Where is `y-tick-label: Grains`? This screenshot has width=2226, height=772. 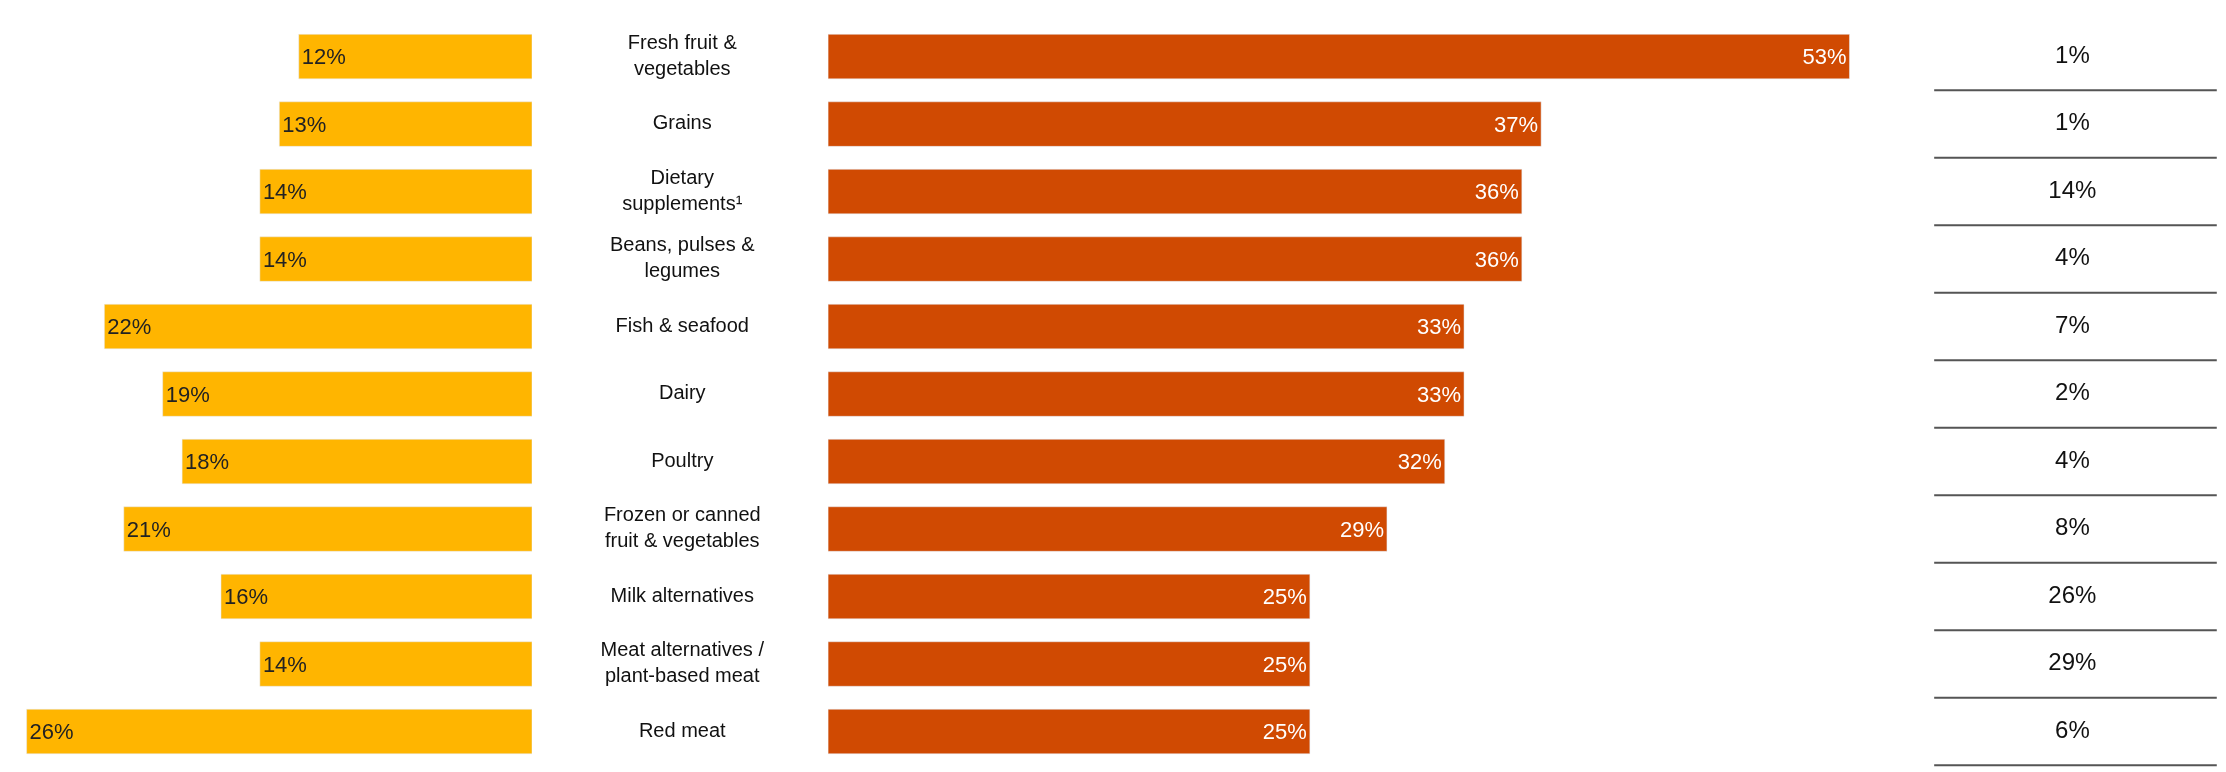 y-tick-label: Grains is located at coordinates (682, 122).